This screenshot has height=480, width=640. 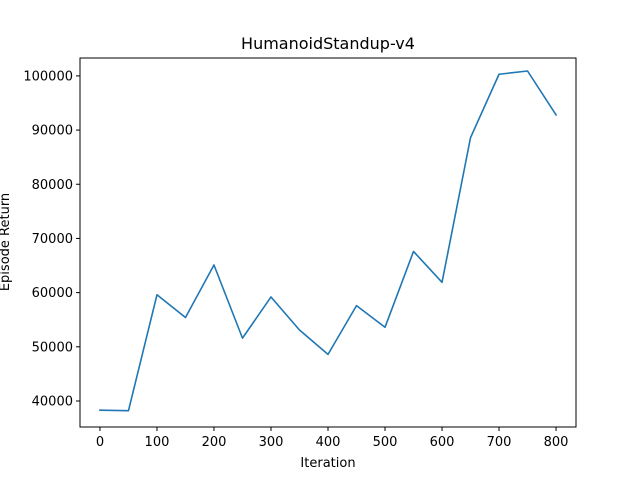 I want to click on y-tick-label: 70000, so click(x=52, y=239).